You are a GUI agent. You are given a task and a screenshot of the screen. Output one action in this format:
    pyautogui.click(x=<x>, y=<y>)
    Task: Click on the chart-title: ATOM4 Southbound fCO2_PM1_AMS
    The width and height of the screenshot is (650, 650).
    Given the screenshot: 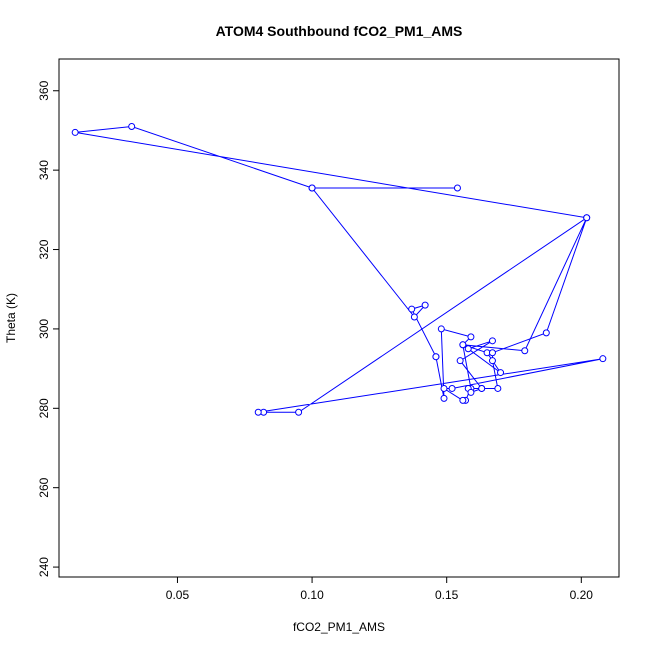 What is the action you would take?
    pyautogui.click(x=339, y=31)
    